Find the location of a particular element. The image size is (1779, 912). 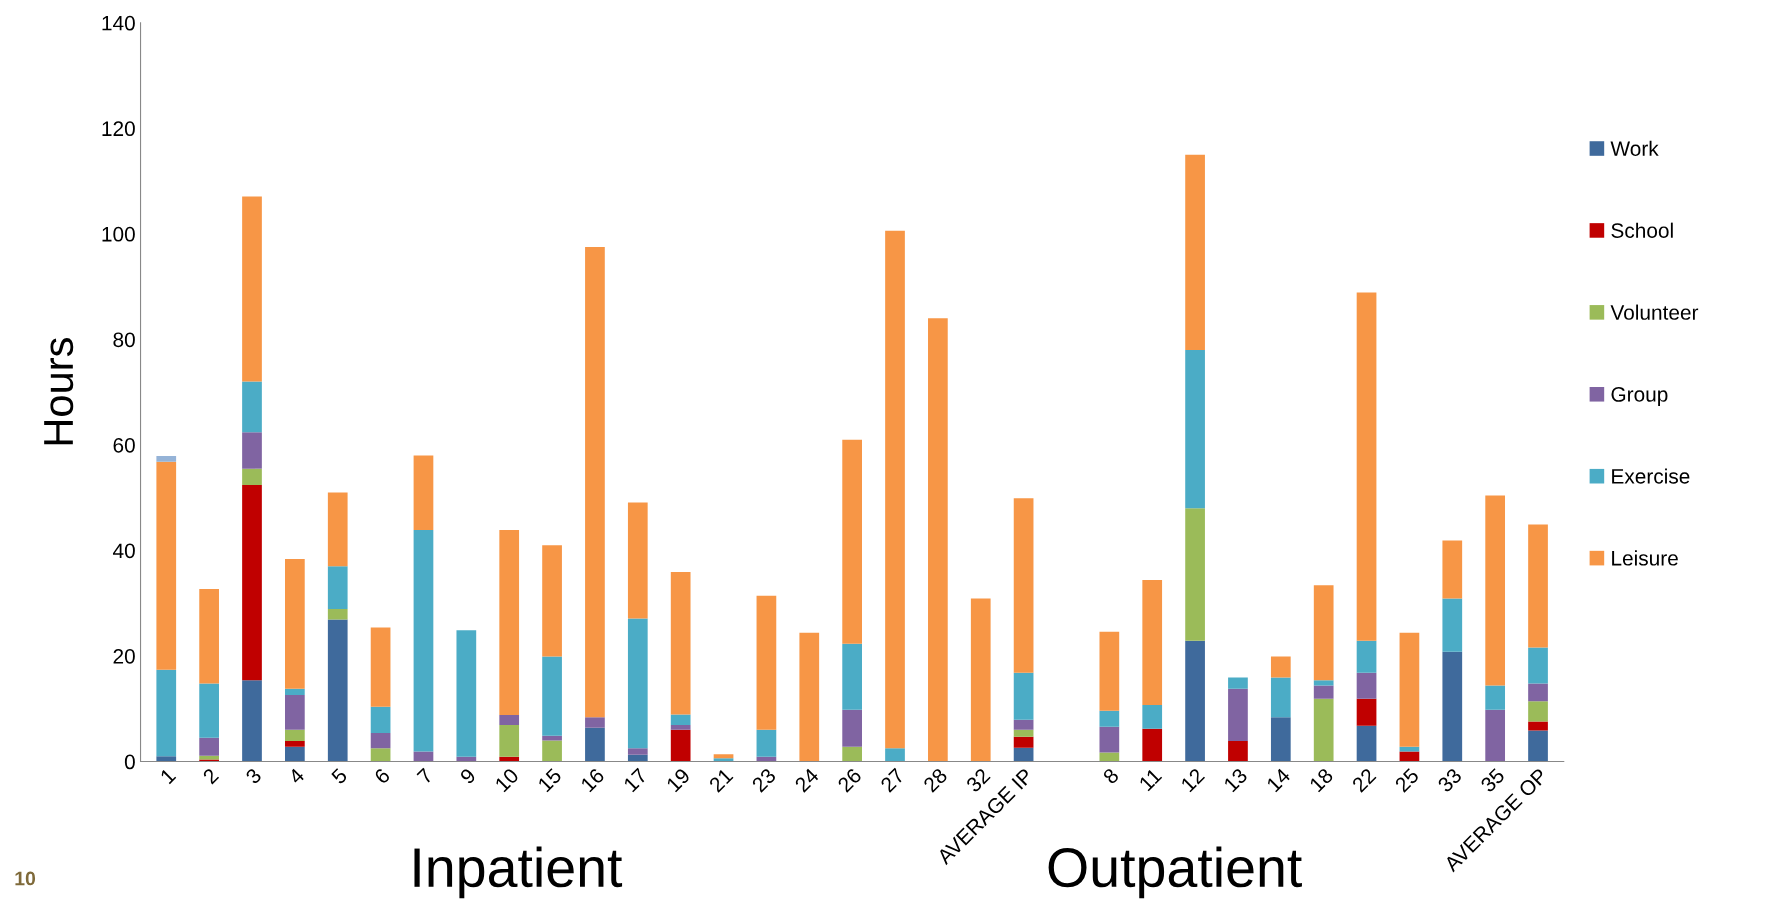

x-tick-label: 24 is located at coordinates (807, 780).